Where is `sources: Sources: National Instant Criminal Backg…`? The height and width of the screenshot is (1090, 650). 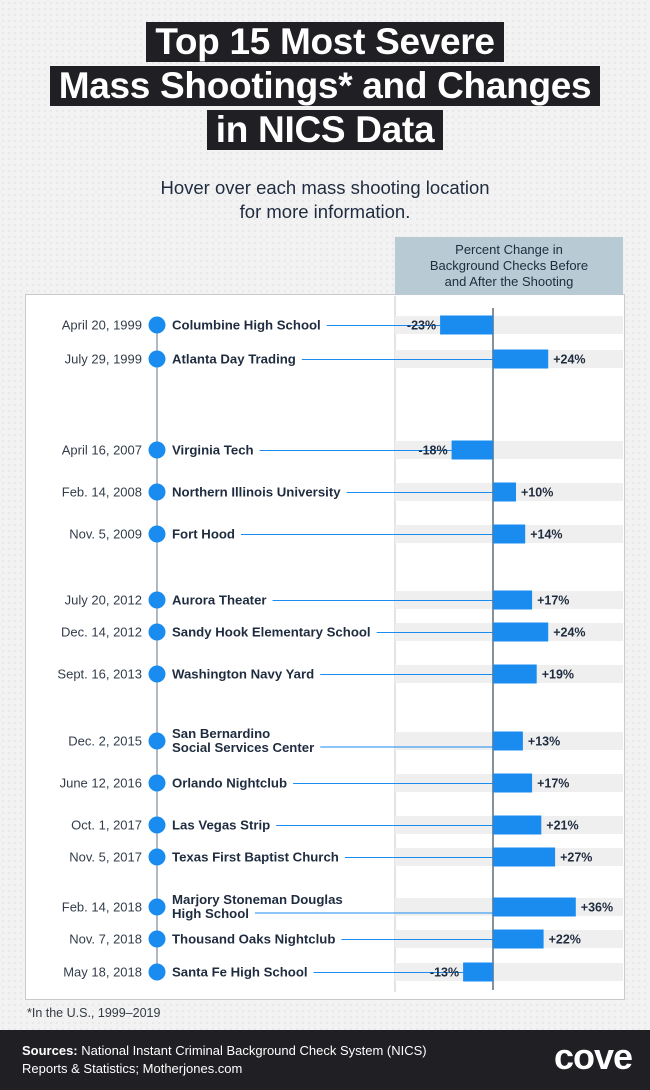
sources: Sources: National Instant Criminal Backg… is located at coordinates (257, 1060).